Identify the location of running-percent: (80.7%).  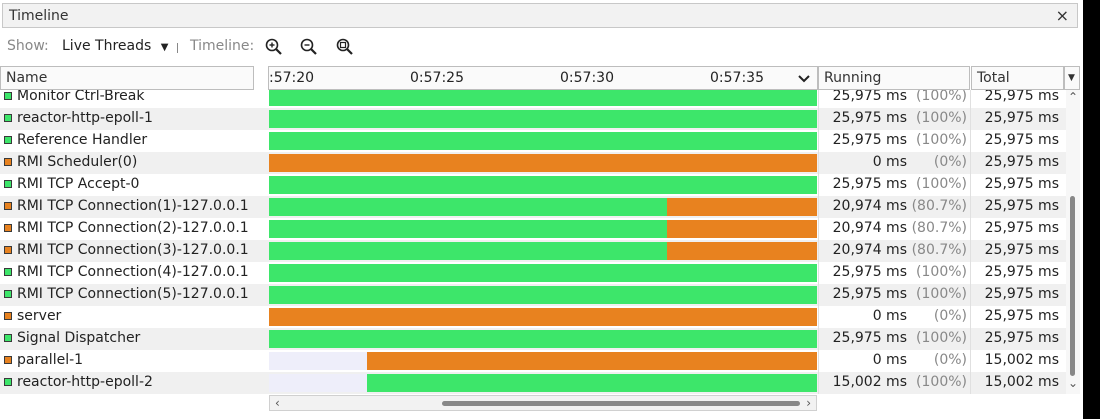
(939, 250).